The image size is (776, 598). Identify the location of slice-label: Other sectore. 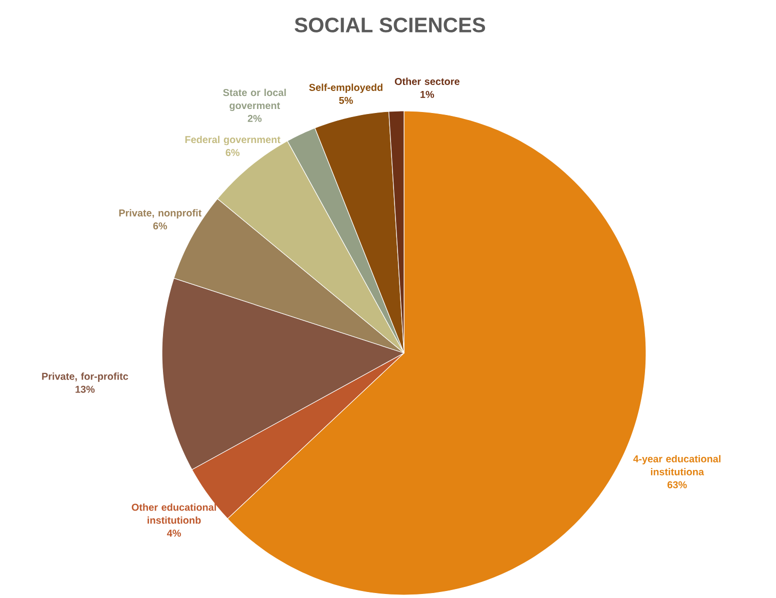
(427, 81).